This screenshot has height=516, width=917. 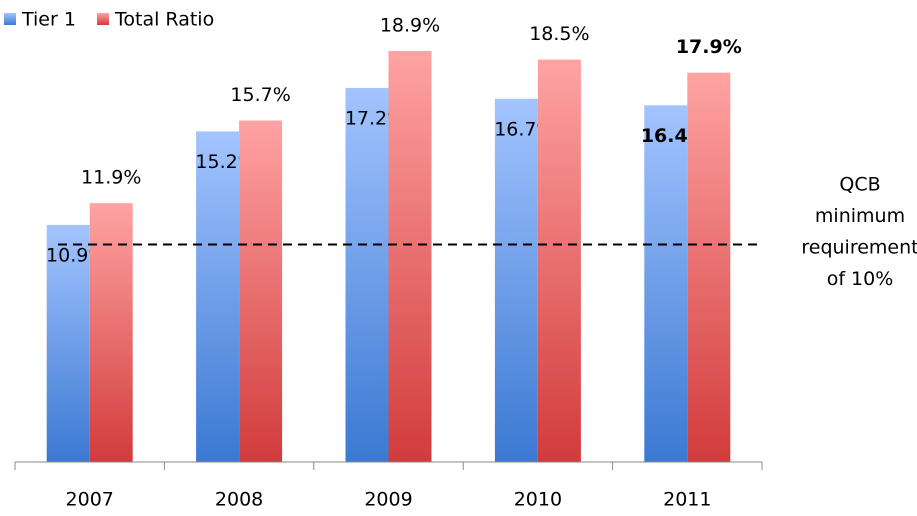 I want to click on x-tick-label: 2008, so click(x=239, y=500).